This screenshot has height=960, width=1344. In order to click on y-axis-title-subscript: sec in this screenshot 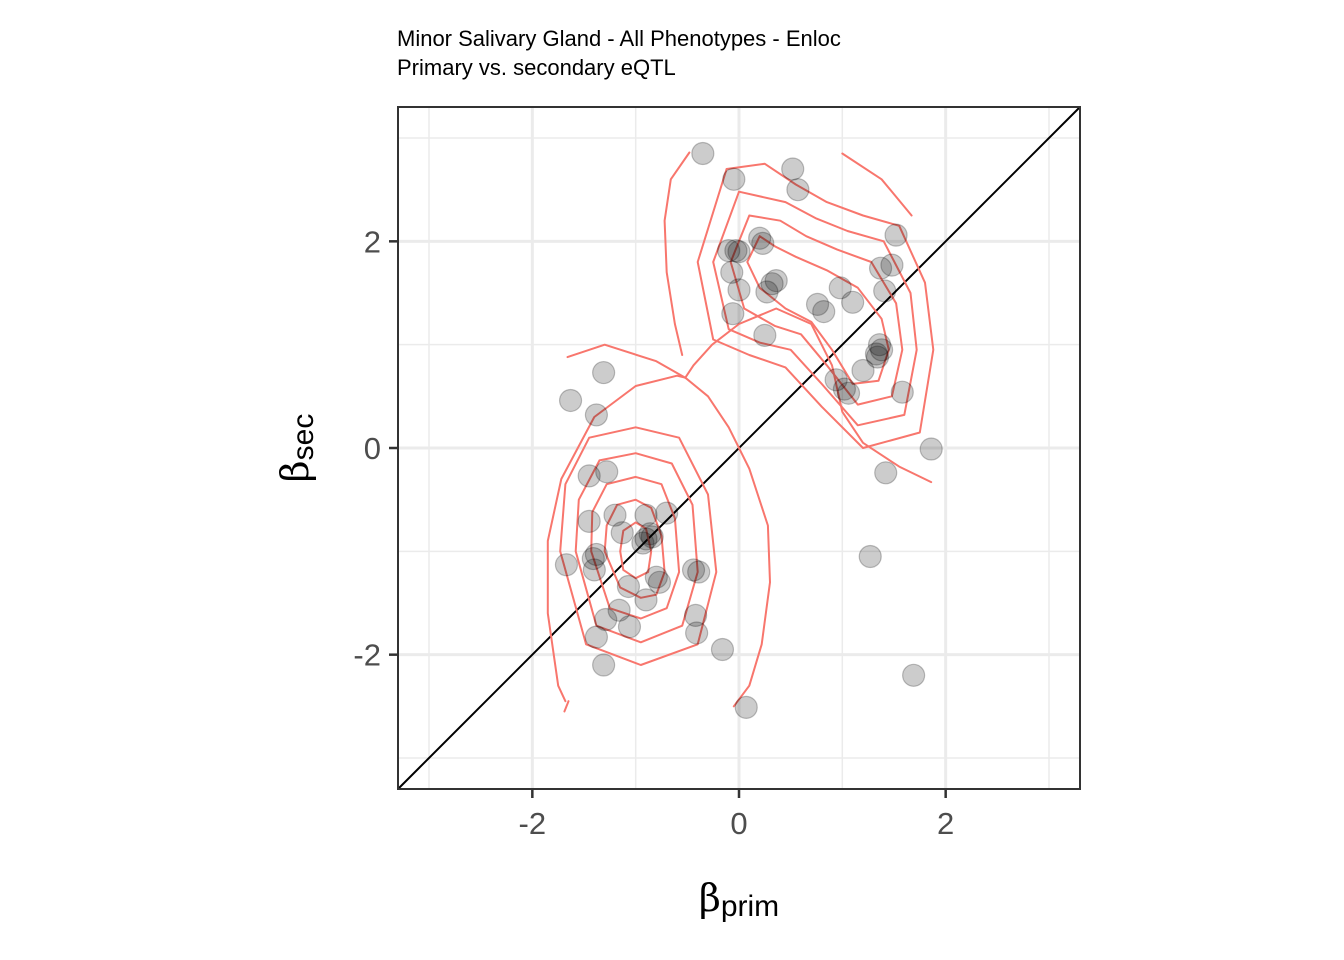, I will do `click(303, 437)`.